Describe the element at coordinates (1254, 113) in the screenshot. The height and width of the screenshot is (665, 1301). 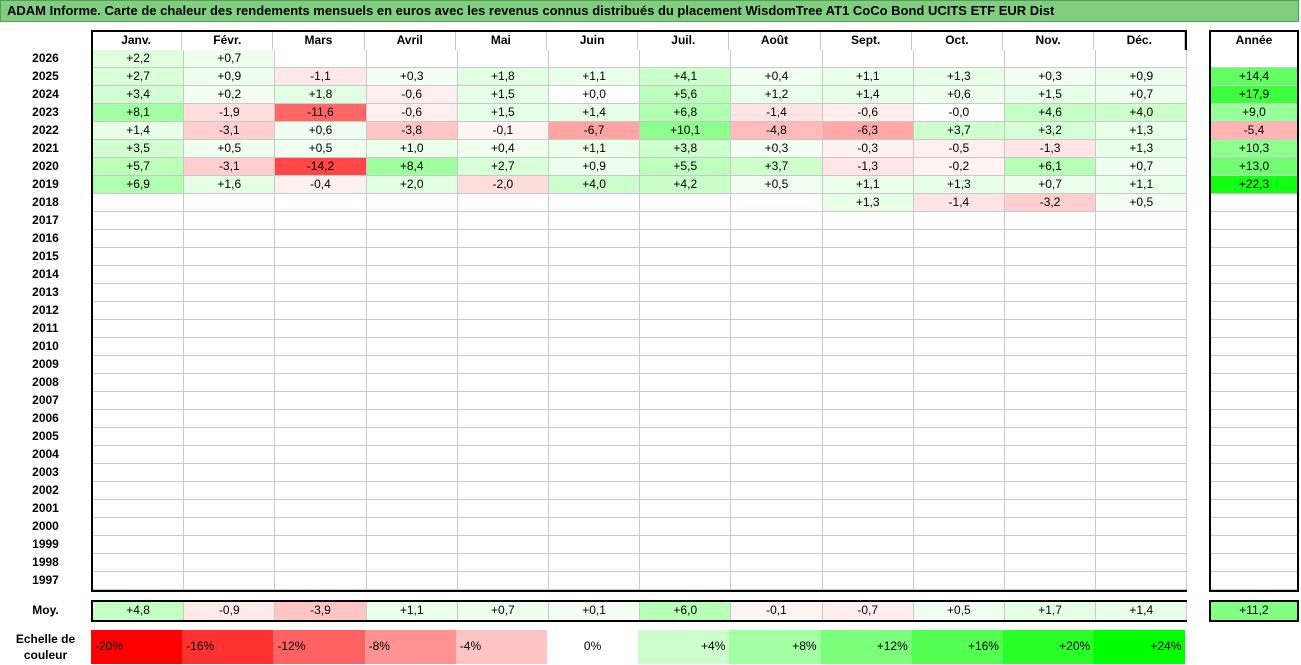
I see `annual-cell: +9,0` at that location.